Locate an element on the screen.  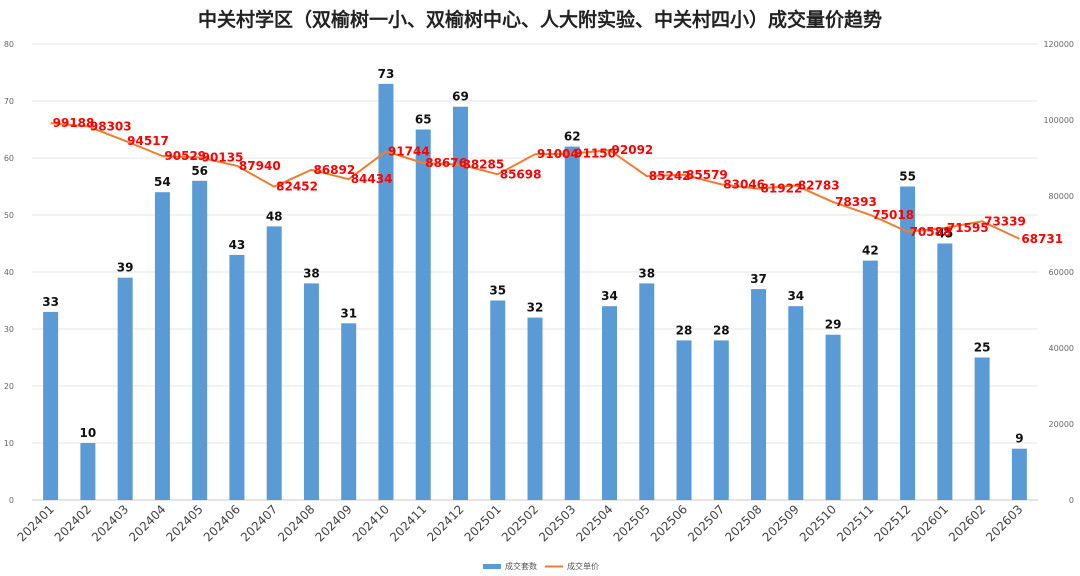
price-value-label: 85698 is located at coordinates (521, 174).